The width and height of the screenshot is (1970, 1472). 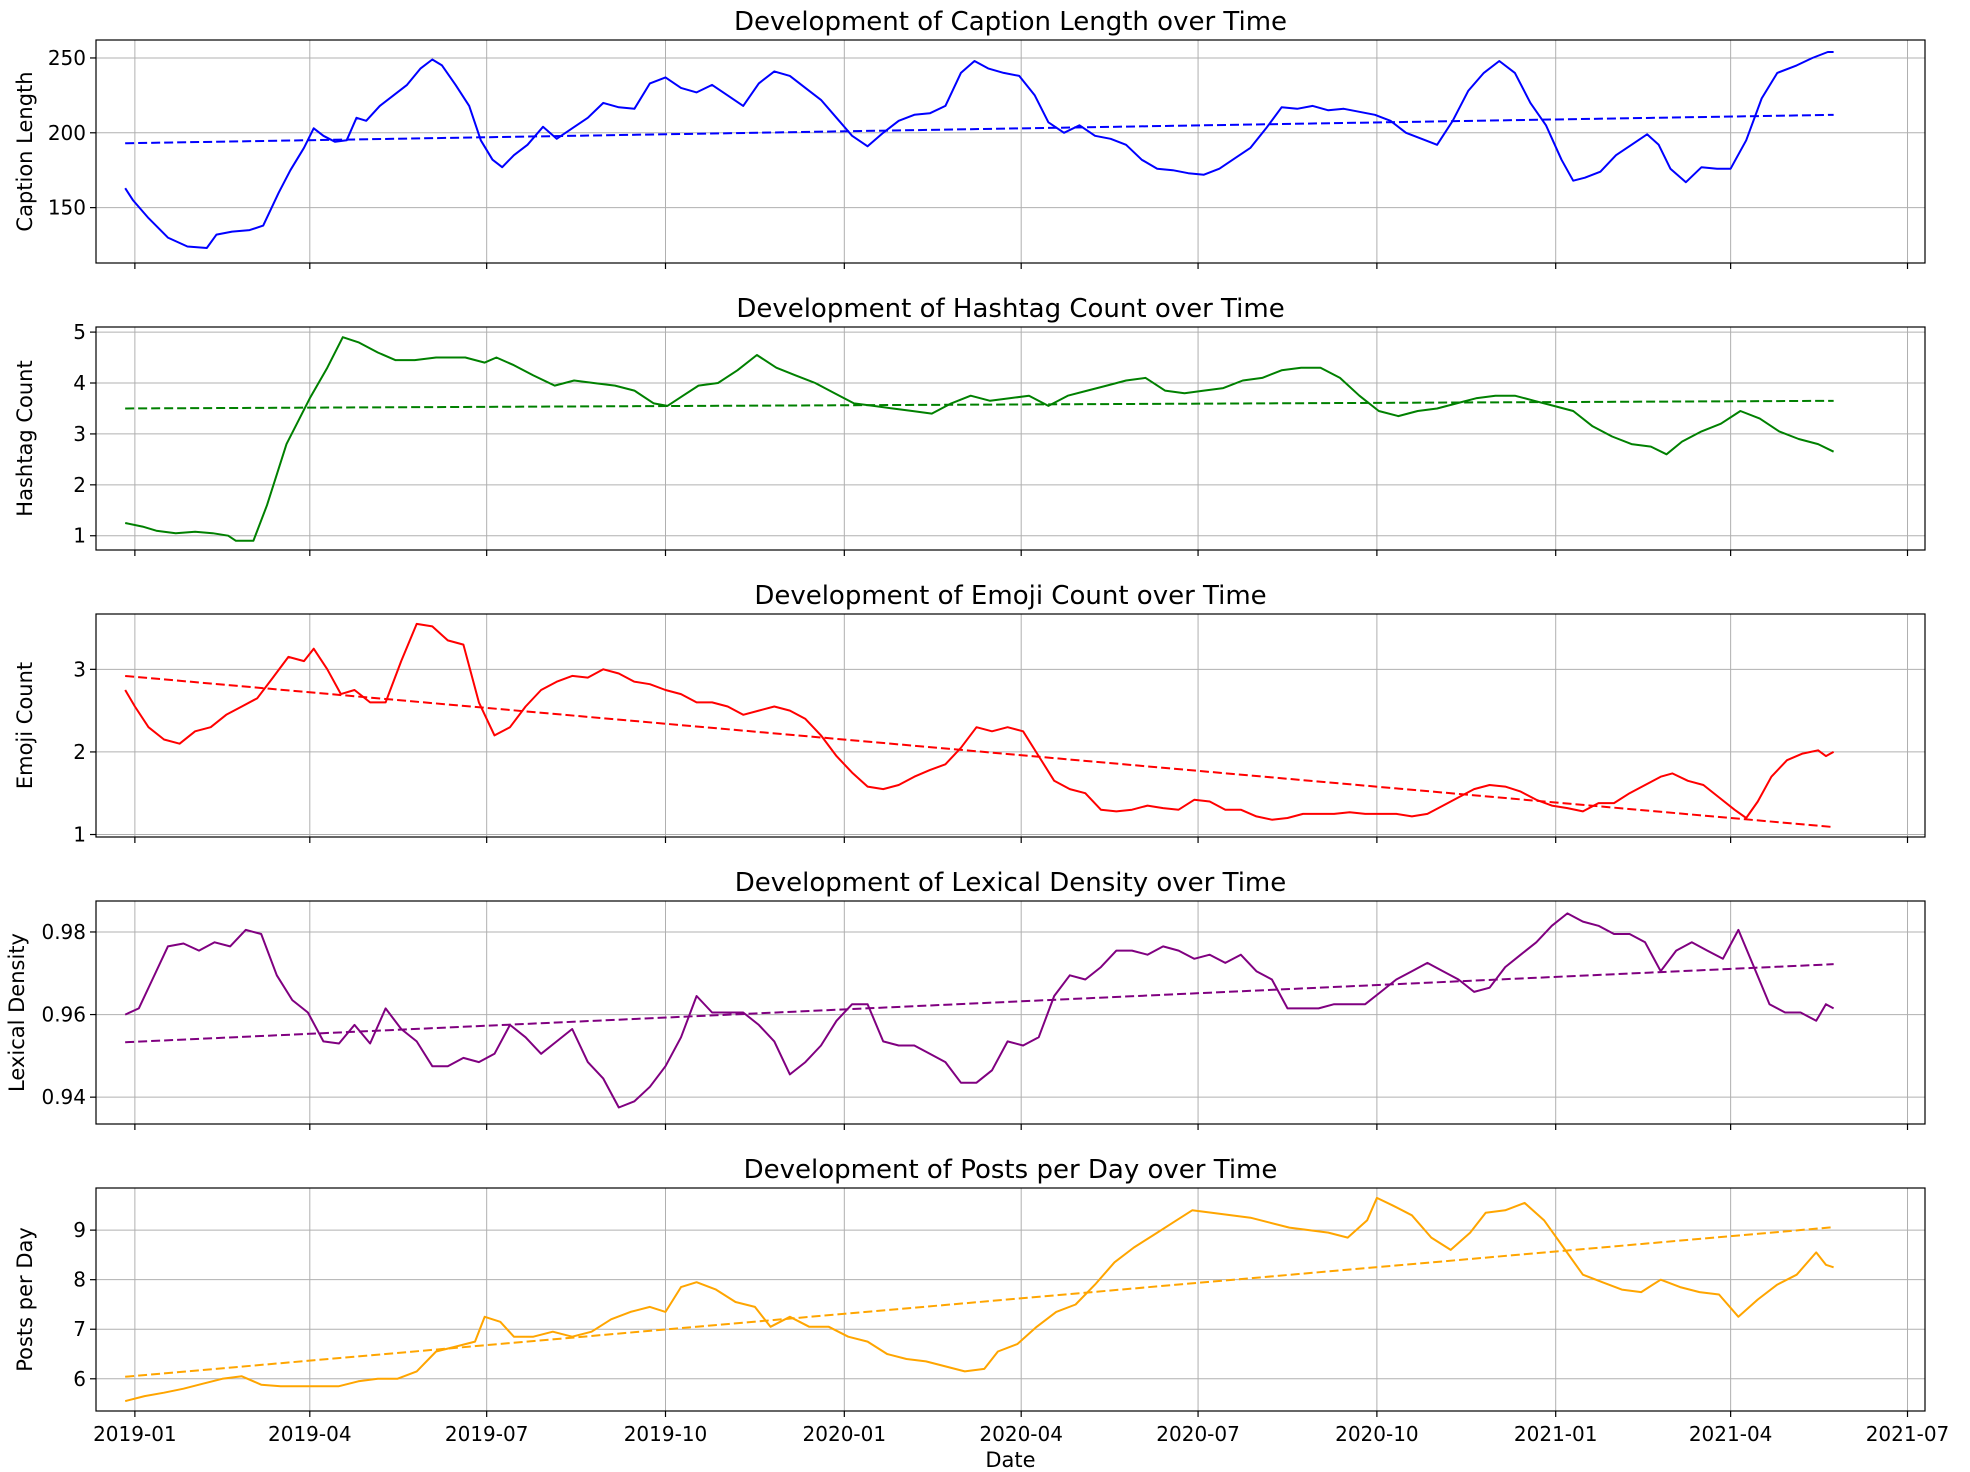 I want to click on y-tick-label: 0.96, so click(x=63, y=1015).